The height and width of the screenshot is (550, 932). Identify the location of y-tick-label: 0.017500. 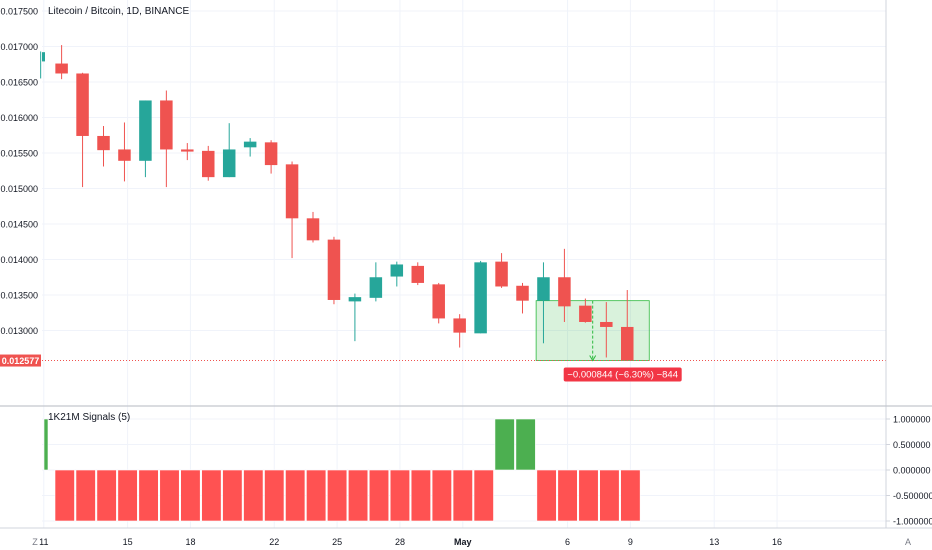
(19, 12).